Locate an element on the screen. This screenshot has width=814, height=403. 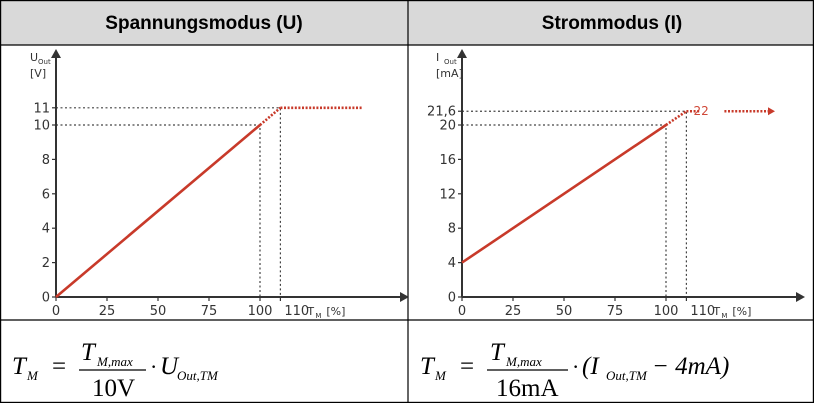
formula-tail-close: − 4mA) is located at coordinates (690, 366).